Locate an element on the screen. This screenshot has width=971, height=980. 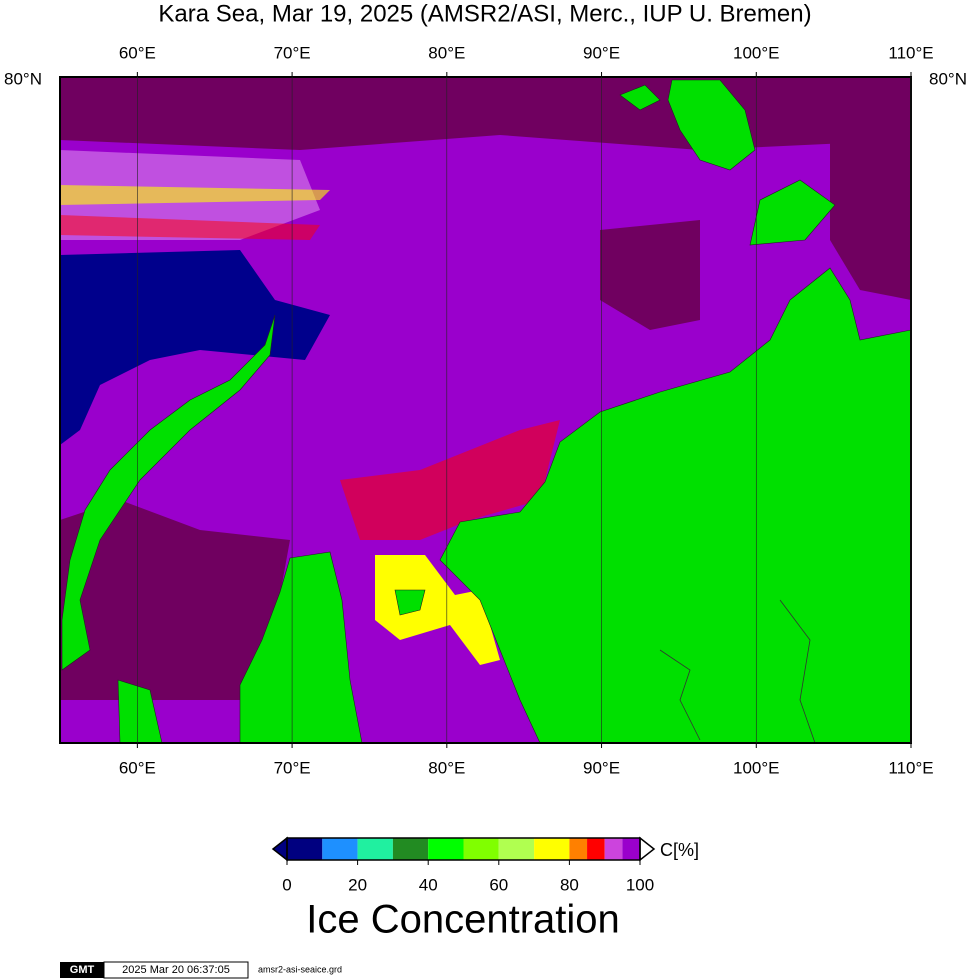
river is located at coordinates (737, 671).